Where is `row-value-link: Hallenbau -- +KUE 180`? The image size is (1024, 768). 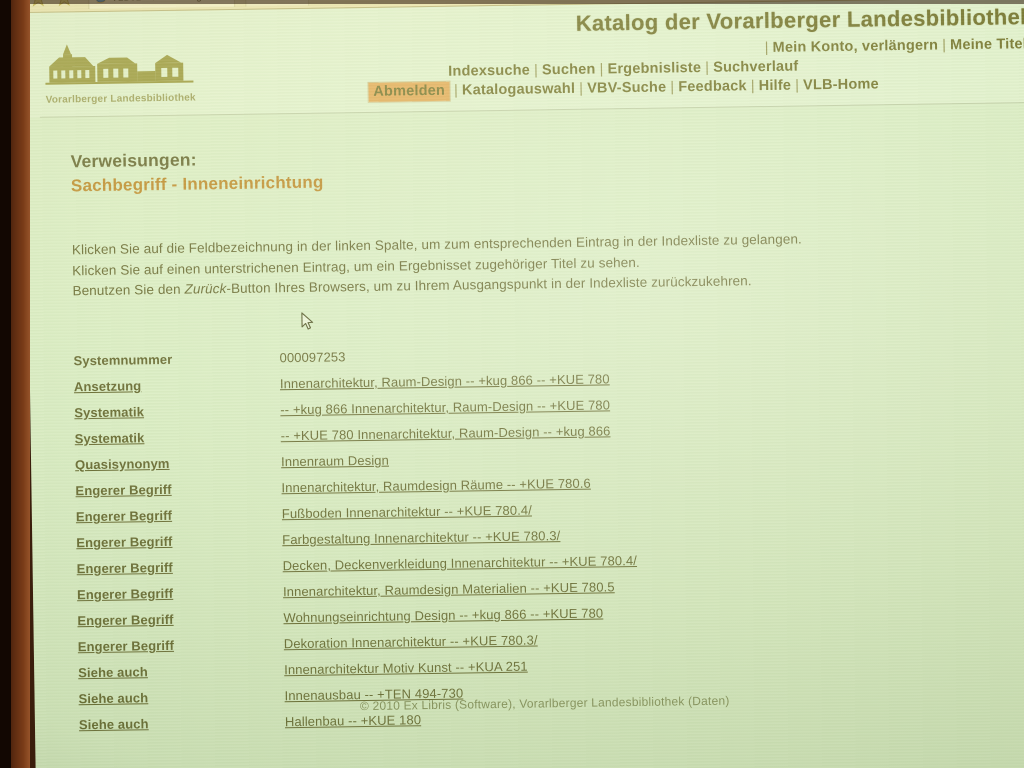 row-value-link: Hallenbau -- +KUE 180 is located at coordinates (353, 721).